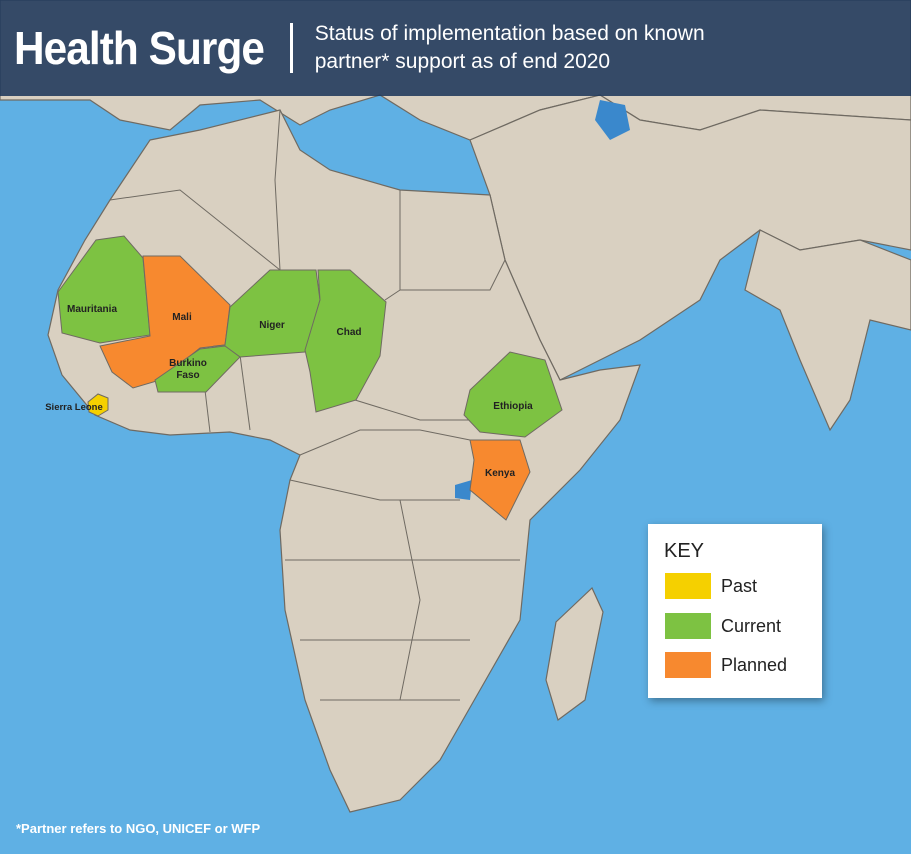  I want to click on label-mauritania: Mauritania, so click(92, 309).